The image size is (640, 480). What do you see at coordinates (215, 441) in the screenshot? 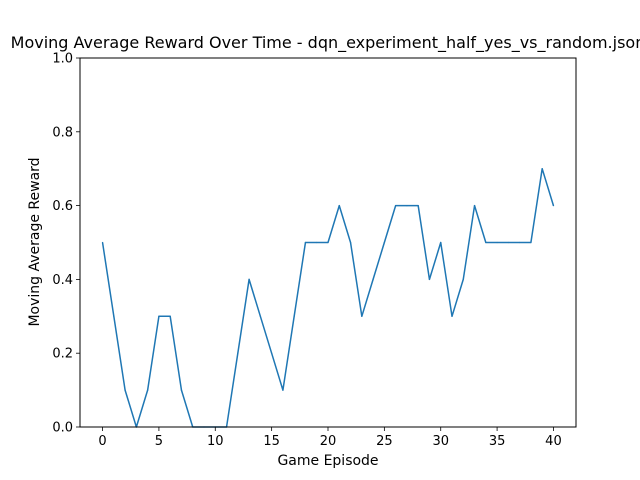
I see `x-tick-label: 10` at bounding box center [215, 441].